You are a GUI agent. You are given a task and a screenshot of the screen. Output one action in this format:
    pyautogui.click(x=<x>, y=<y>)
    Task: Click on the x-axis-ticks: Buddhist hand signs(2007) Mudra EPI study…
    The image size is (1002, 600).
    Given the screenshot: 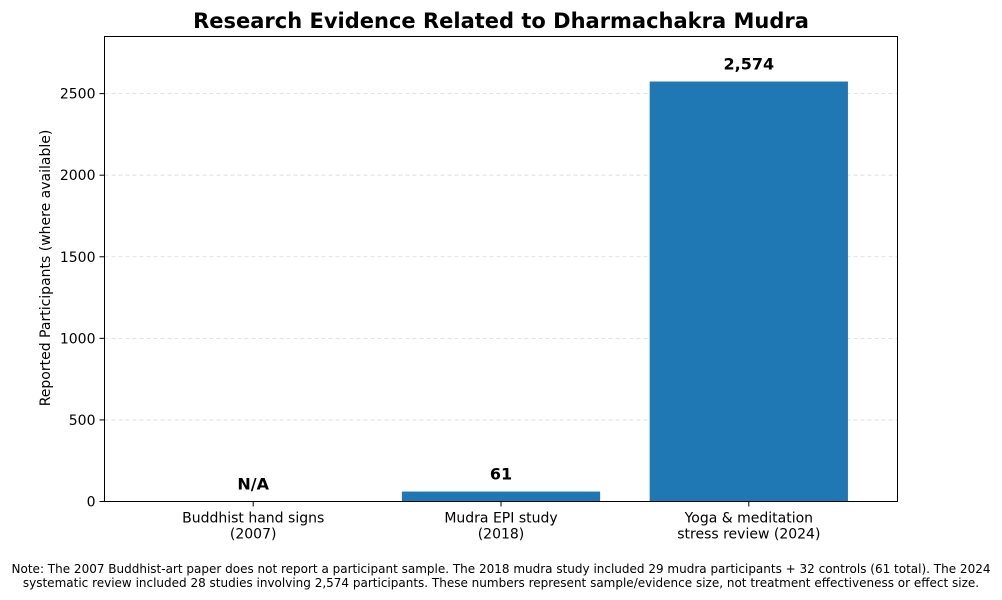 What is the action you would take?
    pyautogui.click(x=501, y=522)
    